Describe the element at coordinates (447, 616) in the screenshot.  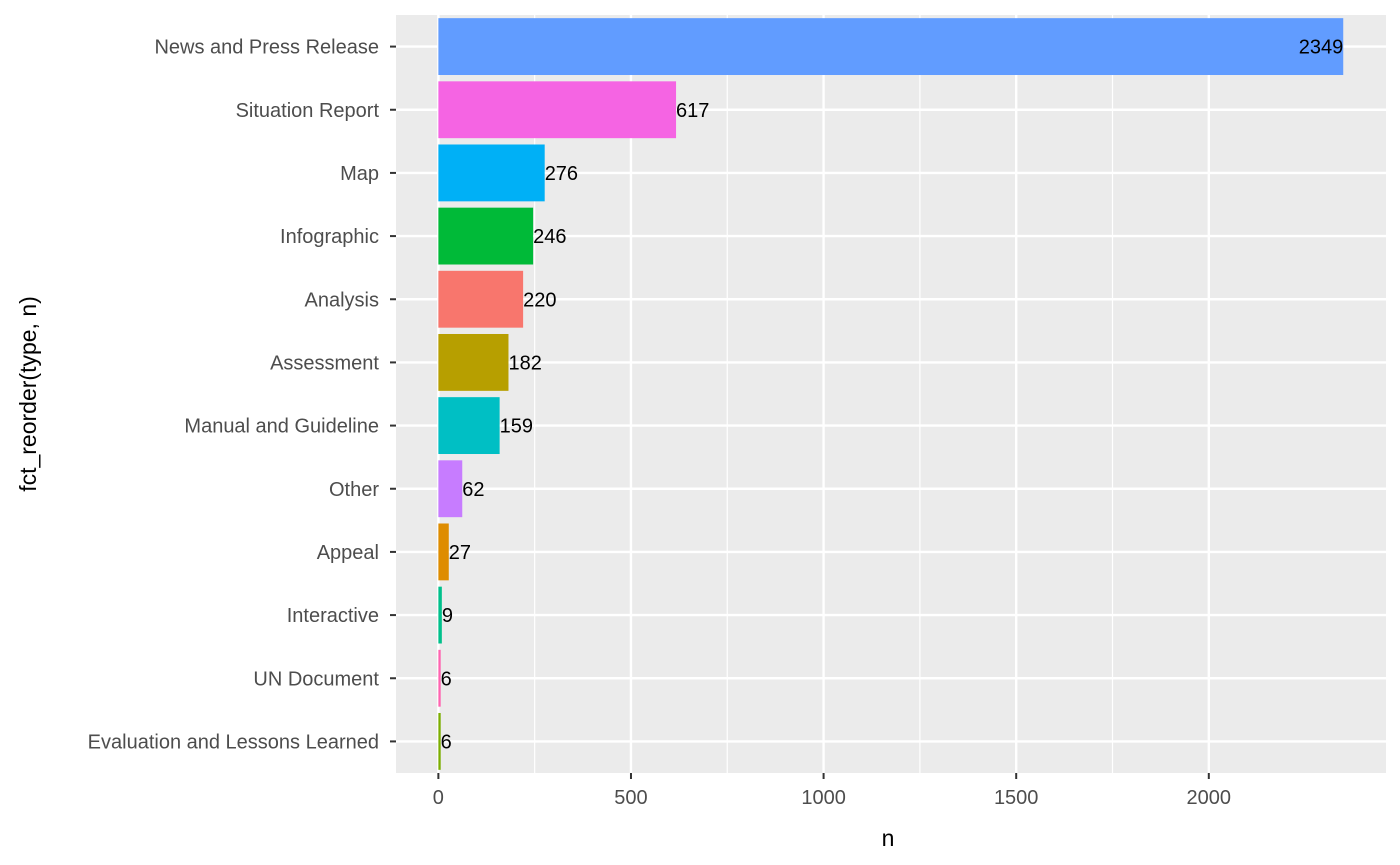
I see `bar-value-label: 9` at that location.